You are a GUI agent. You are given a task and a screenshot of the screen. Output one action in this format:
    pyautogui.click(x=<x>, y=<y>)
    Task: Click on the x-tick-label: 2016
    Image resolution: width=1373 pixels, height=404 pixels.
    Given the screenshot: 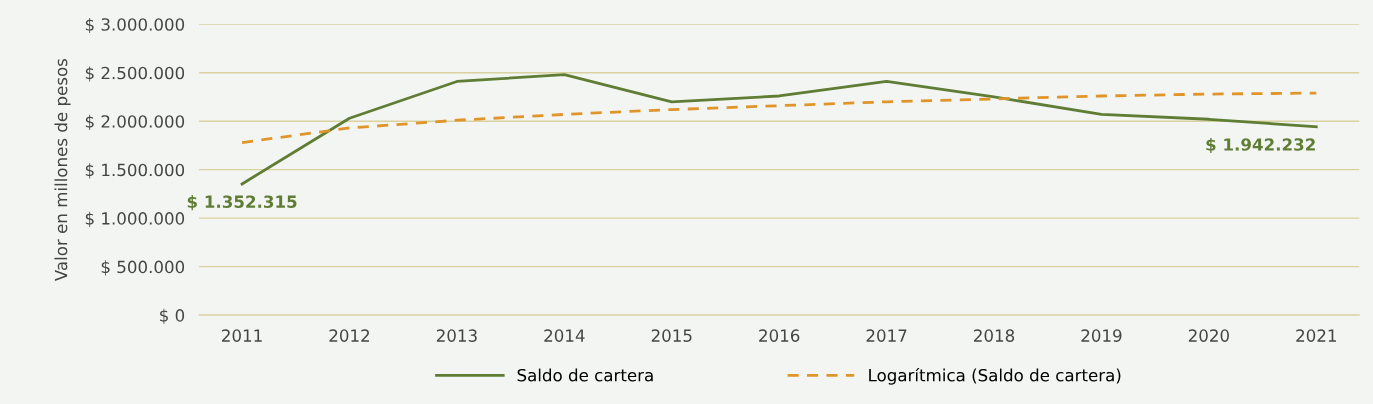 What is the action you would take?
    pyautogui.click(x=779, y=335)
    